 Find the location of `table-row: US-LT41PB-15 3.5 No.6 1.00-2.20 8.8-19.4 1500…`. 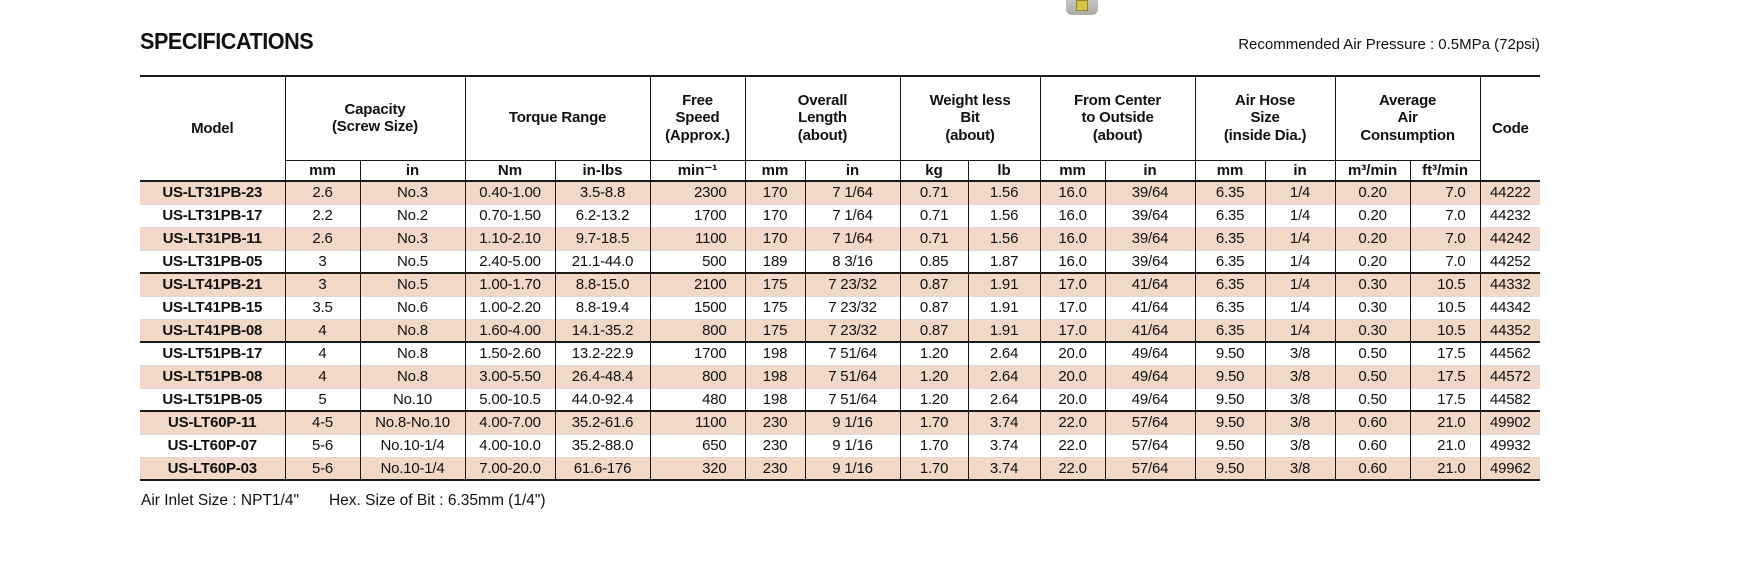

table-row: US-LT41PB-15 3.5 No.6 1.00-2.20 8.8-19.4 1500… is located at coordinates (840, 307).